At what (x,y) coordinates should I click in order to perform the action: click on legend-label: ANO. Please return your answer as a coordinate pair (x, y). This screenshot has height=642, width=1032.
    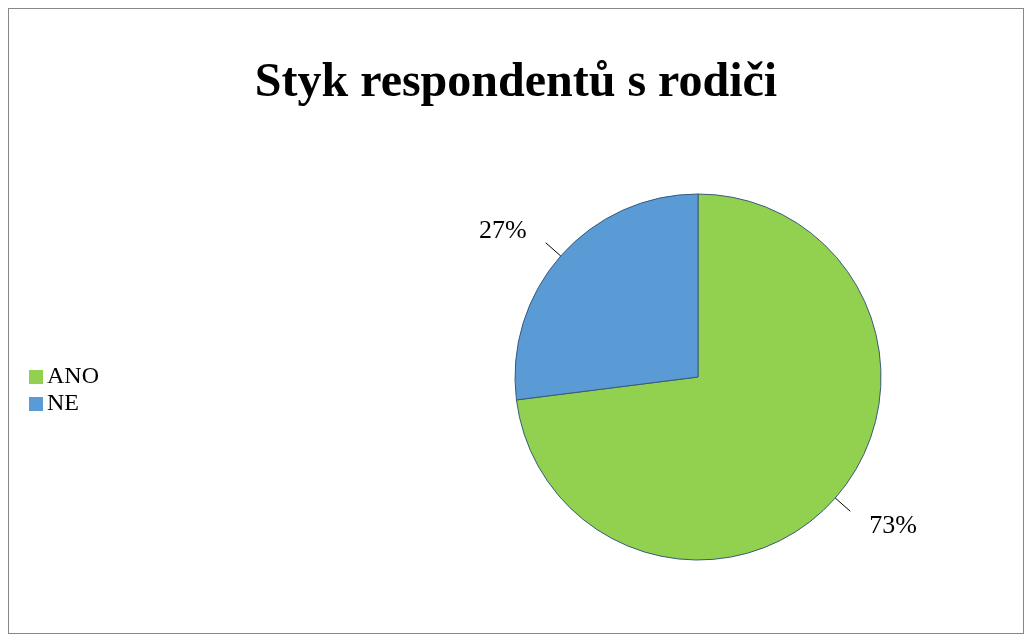
    Looking at the image, I should click on (73, 375).